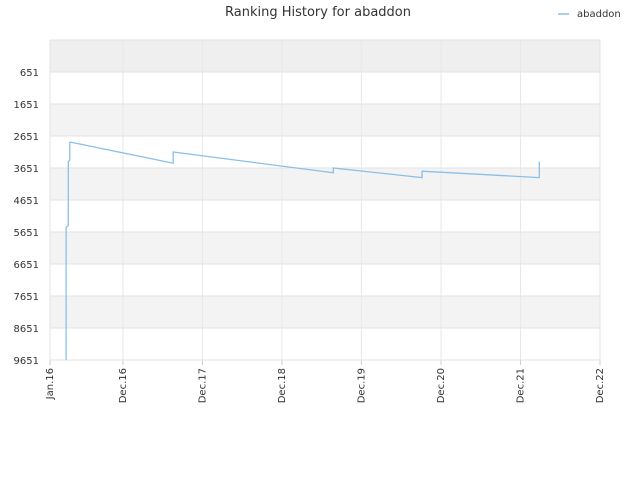 This screenshot has height=480, width=640. What do you see at coordinates (29, 73) in the screenshot?
I see `y-tick-label: 651` at bounding box center [29, 73].